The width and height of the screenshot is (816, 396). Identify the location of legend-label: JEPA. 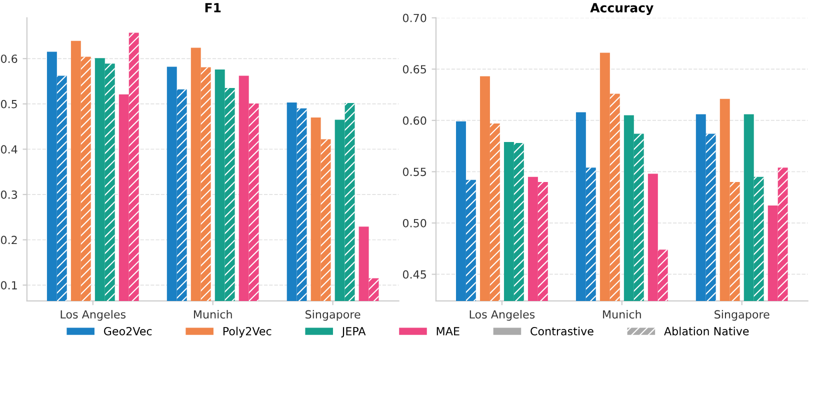
(353, 332).